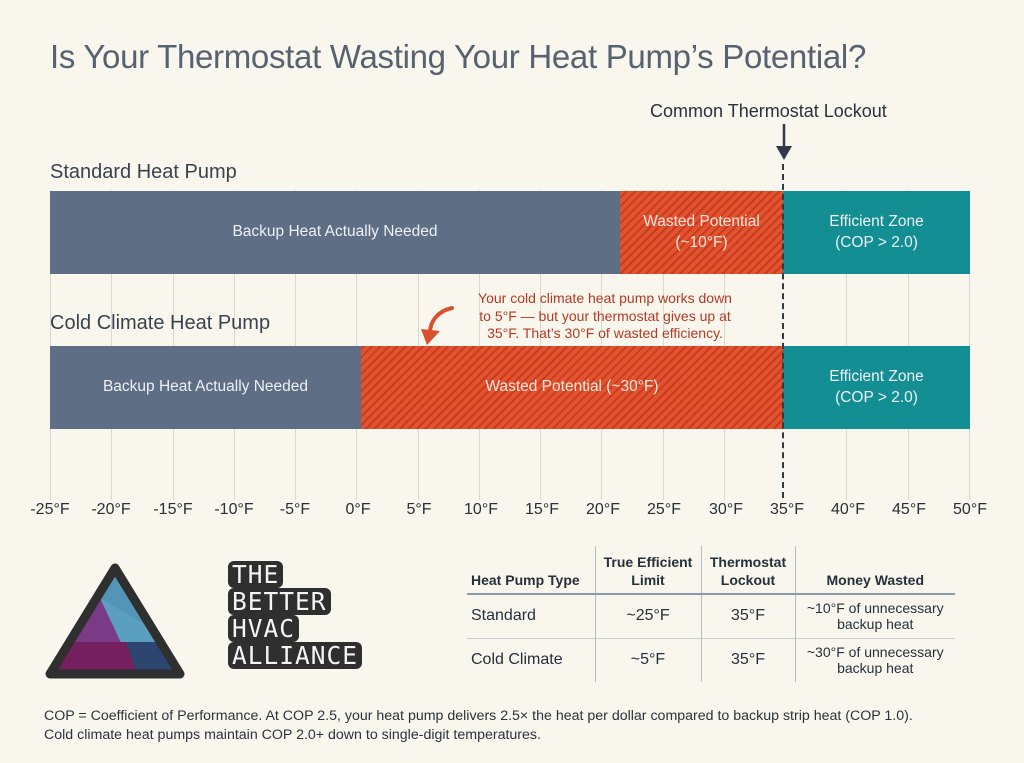 The width and height of the screenshot is (1024, 763). Describe the element at coordinates (160, 323) in the screenshot. I see `row-label-cold-climate: Cold Climate Heat Pump` at that location.